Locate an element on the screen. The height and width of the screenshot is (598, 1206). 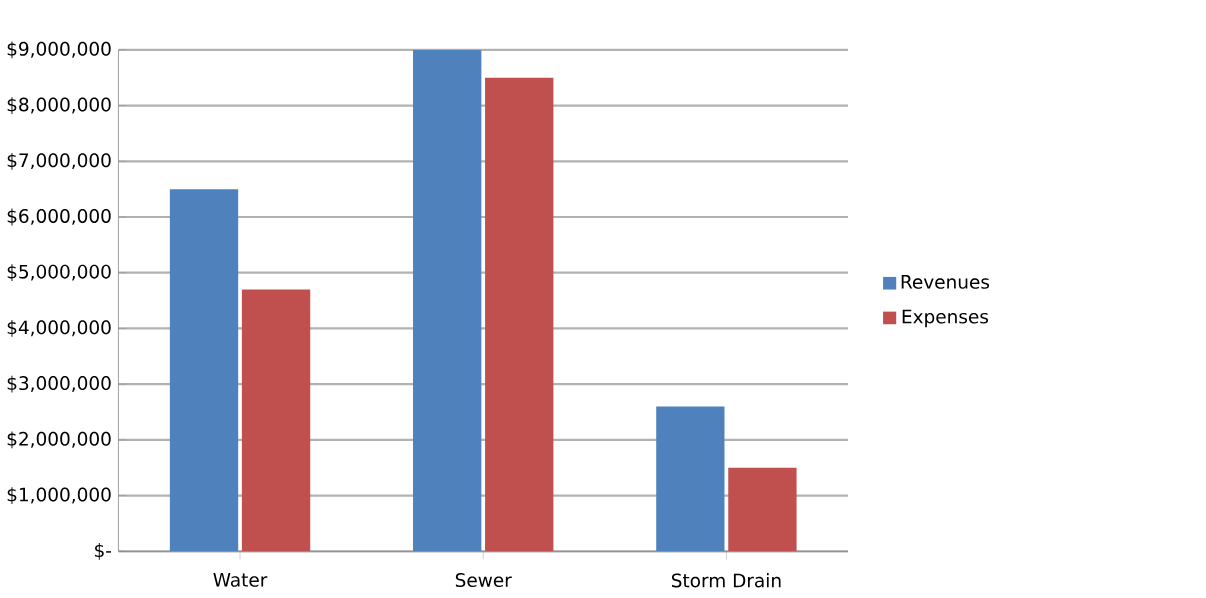
x-tick-label: Sewer is located at coordinates (483, 579).